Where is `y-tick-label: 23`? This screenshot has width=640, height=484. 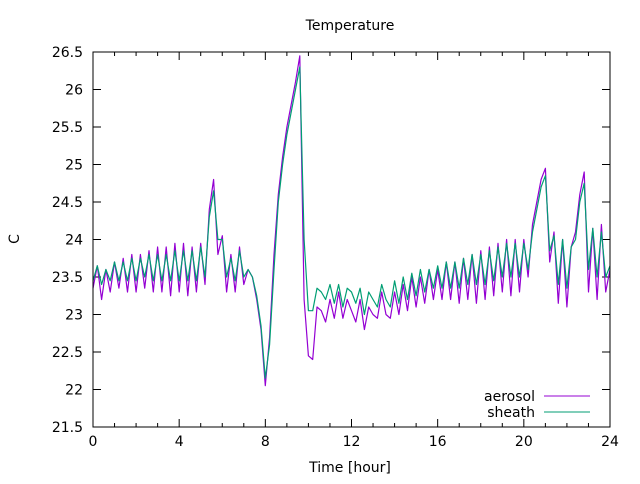 y-tick-label: 23 is located at coordinates (74, 316).